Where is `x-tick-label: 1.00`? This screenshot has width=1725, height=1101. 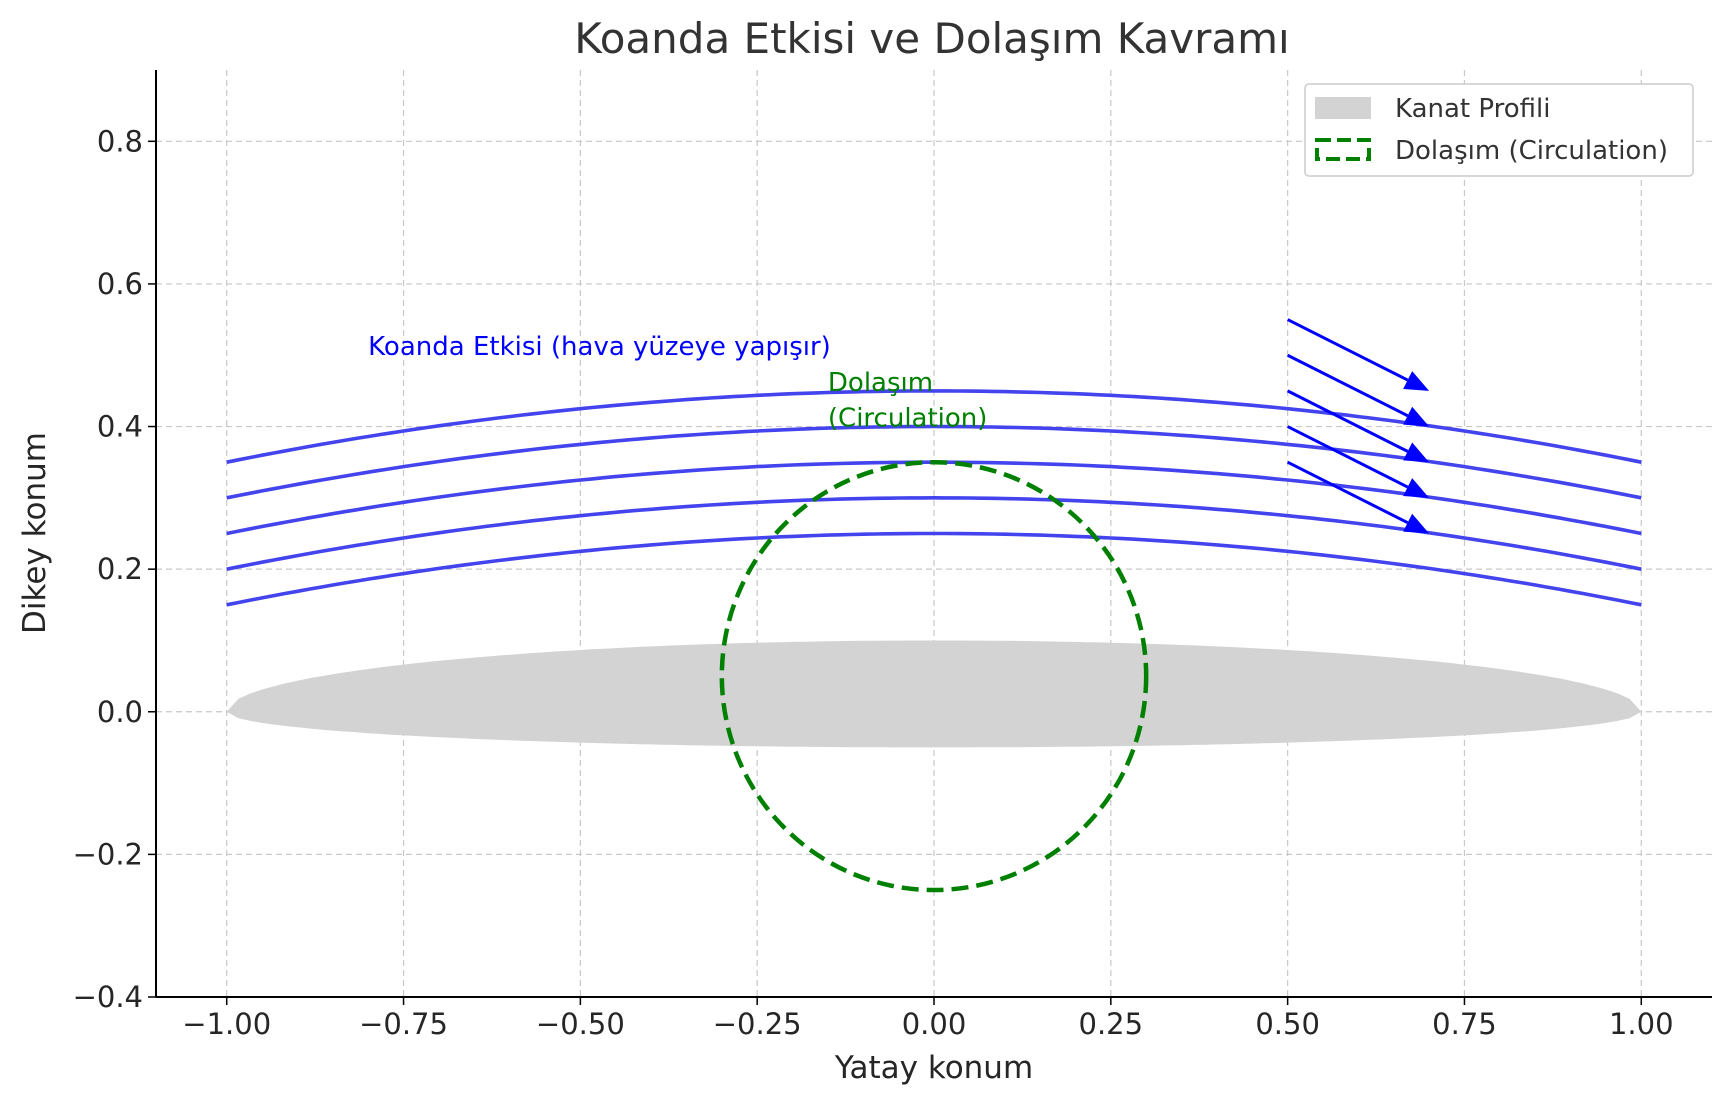
x-tick-label: 1.00 is located at coordinates (1641, 1024).